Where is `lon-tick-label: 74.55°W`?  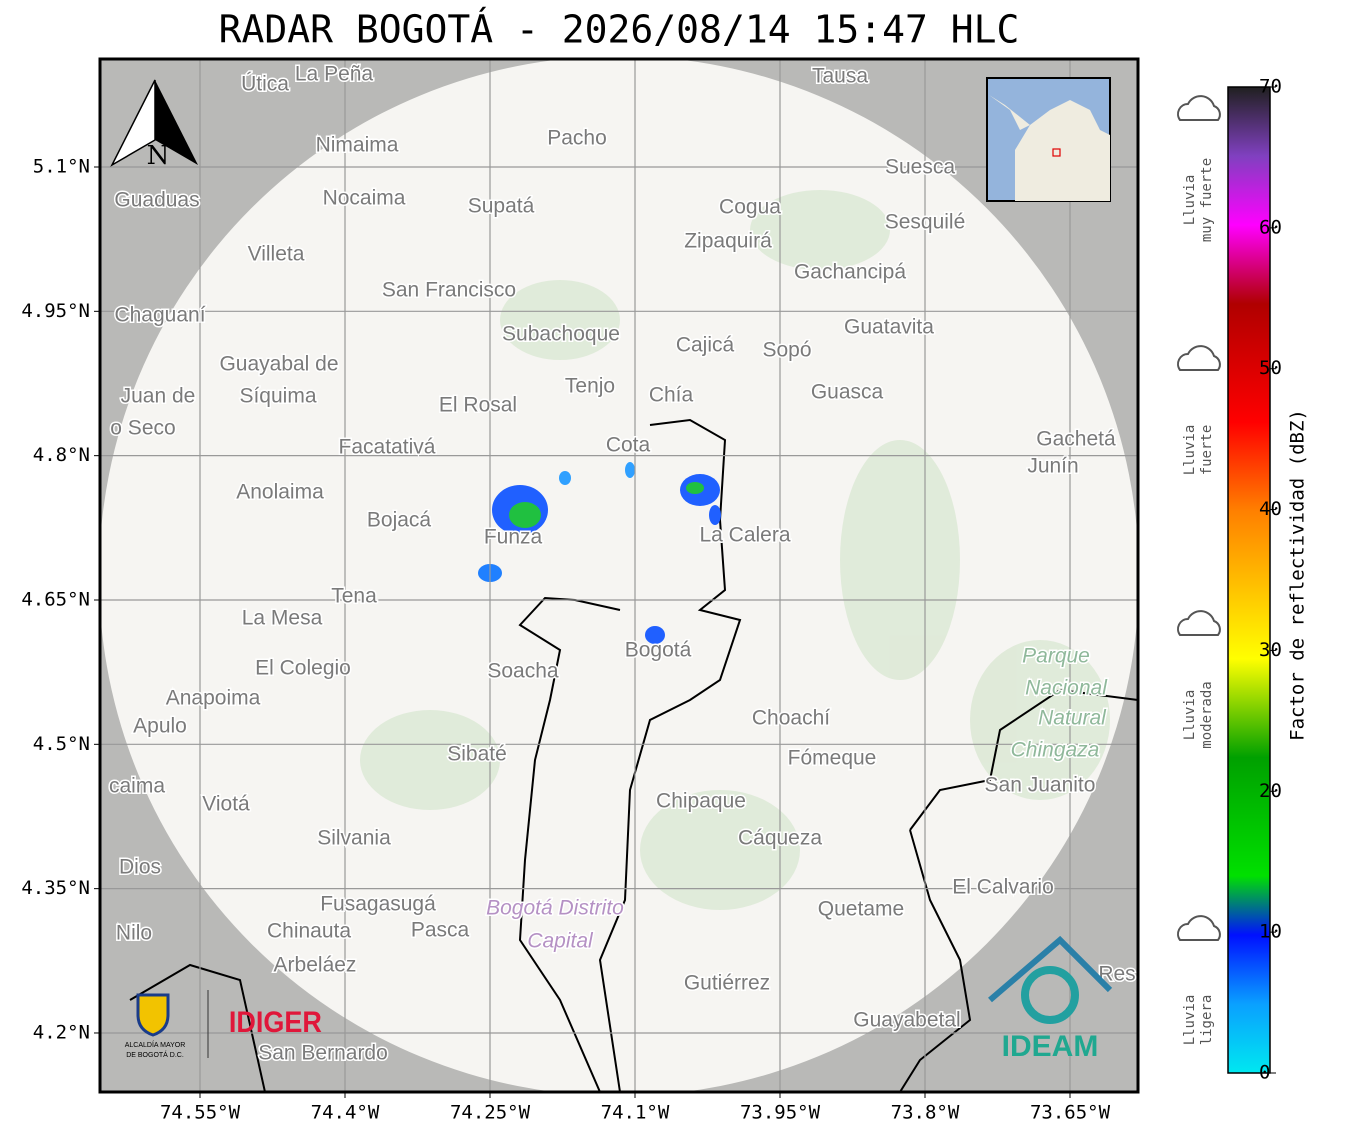
lon-tick-label: 74.55°W is located at coordinates (200, 1113).